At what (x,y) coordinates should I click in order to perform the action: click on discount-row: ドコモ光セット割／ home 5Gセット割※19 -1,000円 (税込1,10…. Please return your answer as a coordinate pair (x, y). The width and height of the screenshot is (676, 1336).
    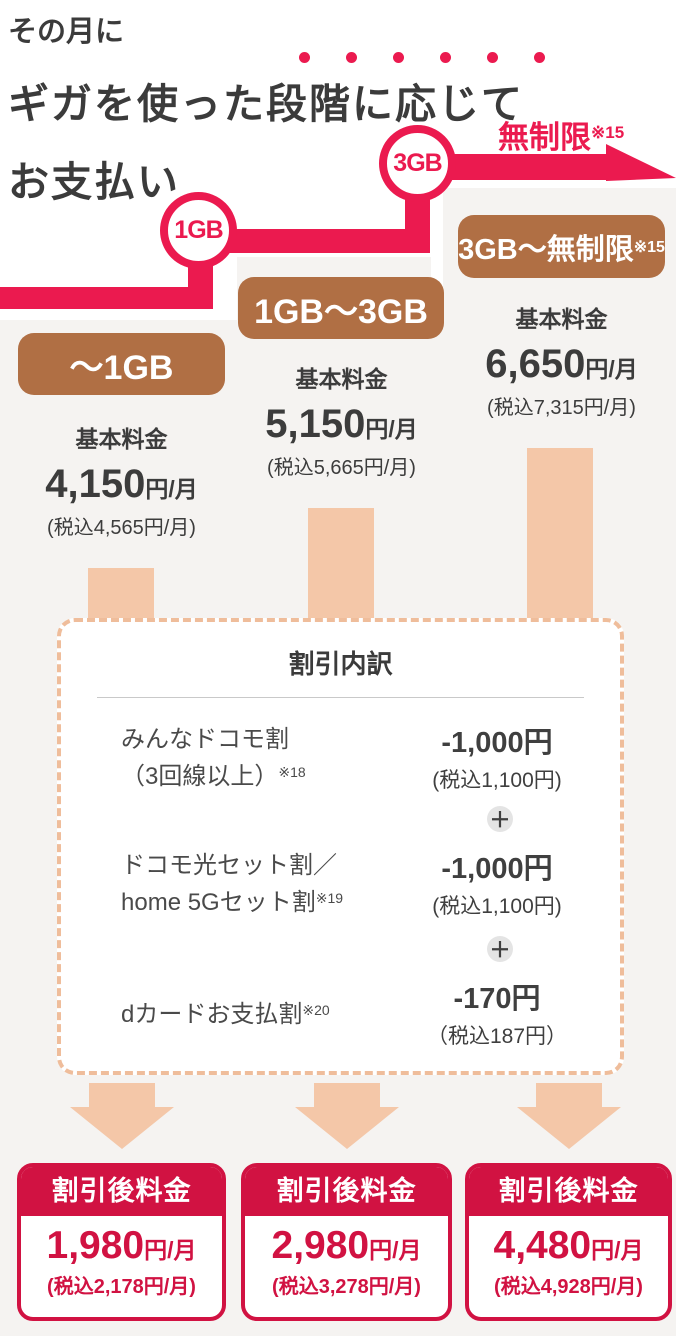
    Looking at the image, I should click on (340, 882).